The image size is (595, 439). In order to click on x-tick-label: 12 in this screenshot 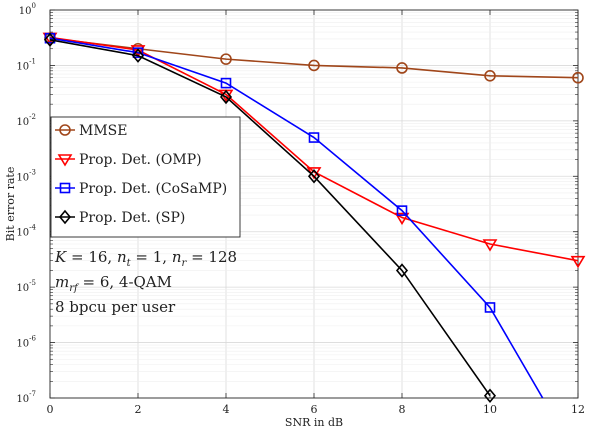, I will do `click(578, 409)`.